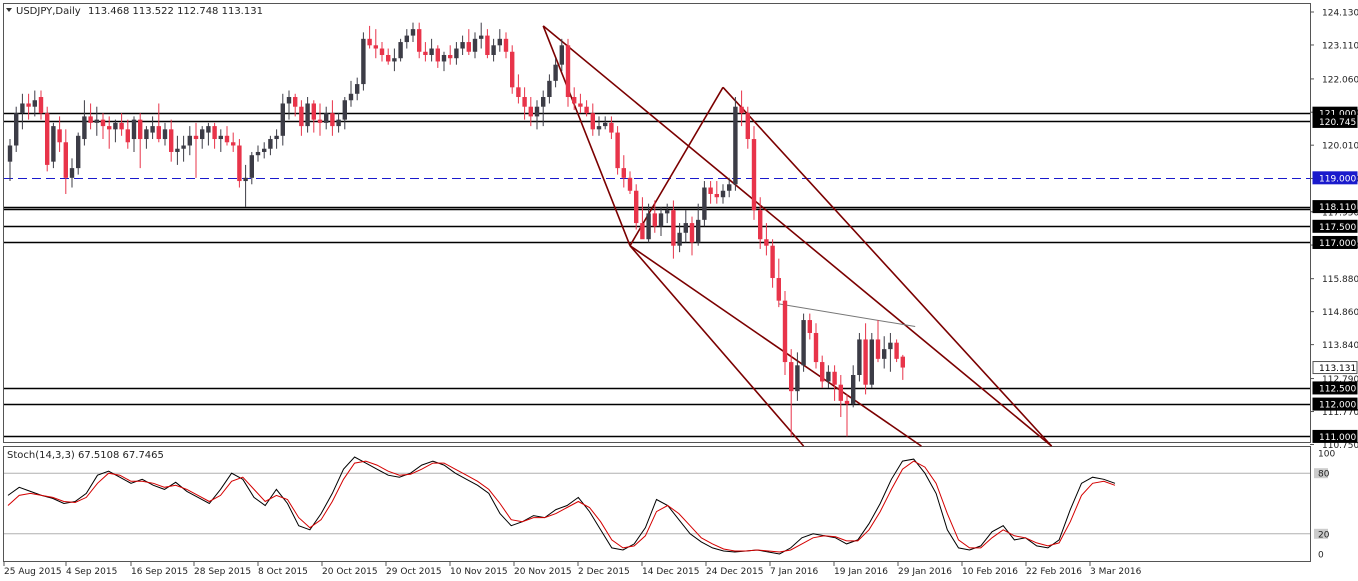  What do you see at coordinates (1340, 413) in the screenshot?
I see `y-tick-label: 111.770` at bounding box center [1340, 413].